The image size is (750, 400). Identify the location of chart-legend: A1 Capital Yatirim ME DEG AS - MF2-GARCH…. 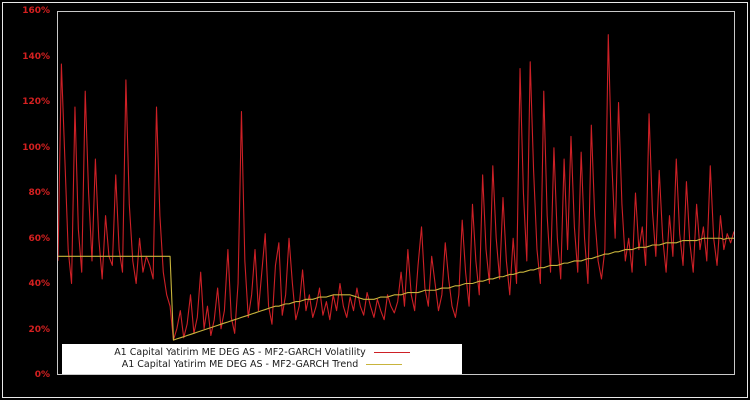
(262, 359).